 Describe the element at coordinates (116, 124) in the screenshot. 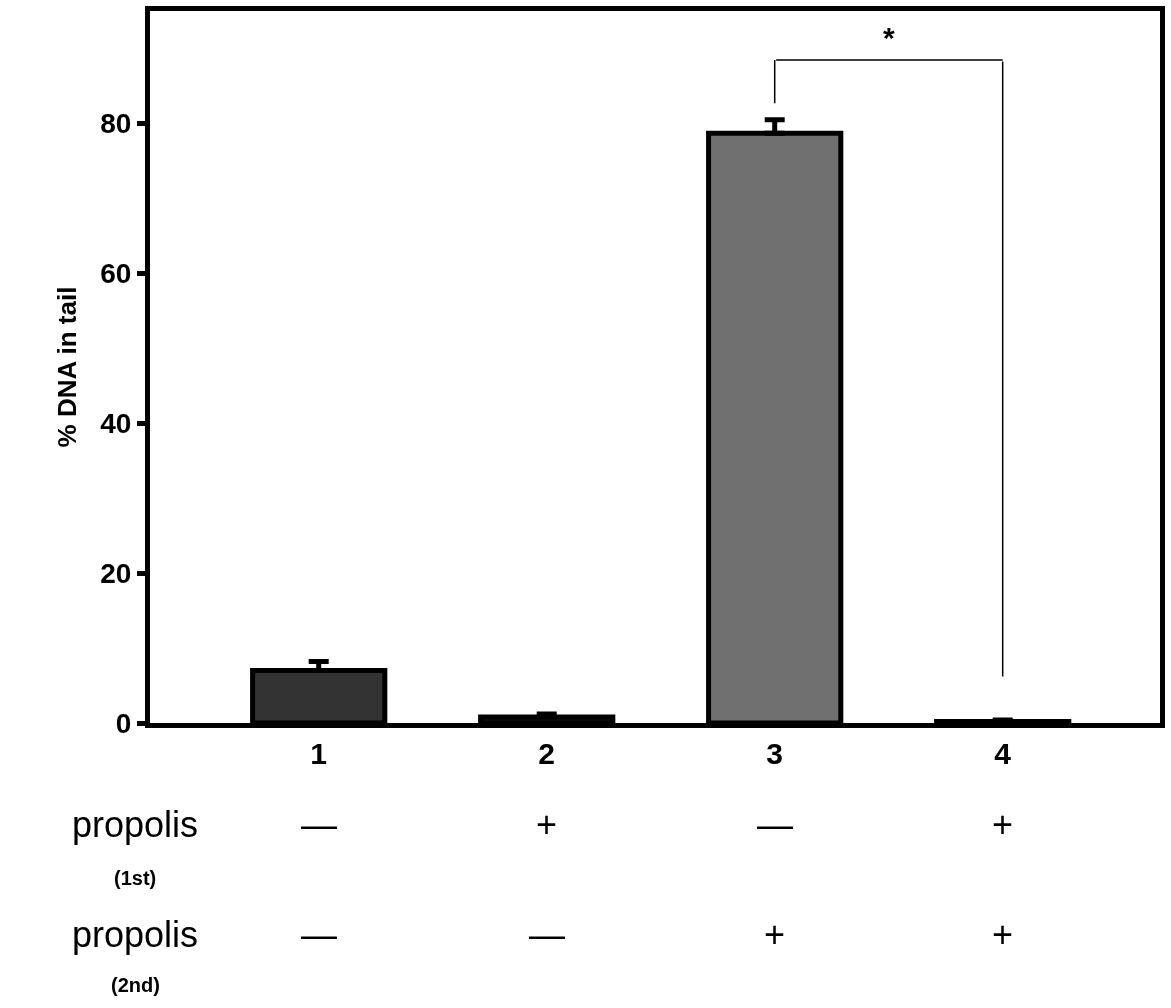

I see `y-tick-label: 80` at that location.